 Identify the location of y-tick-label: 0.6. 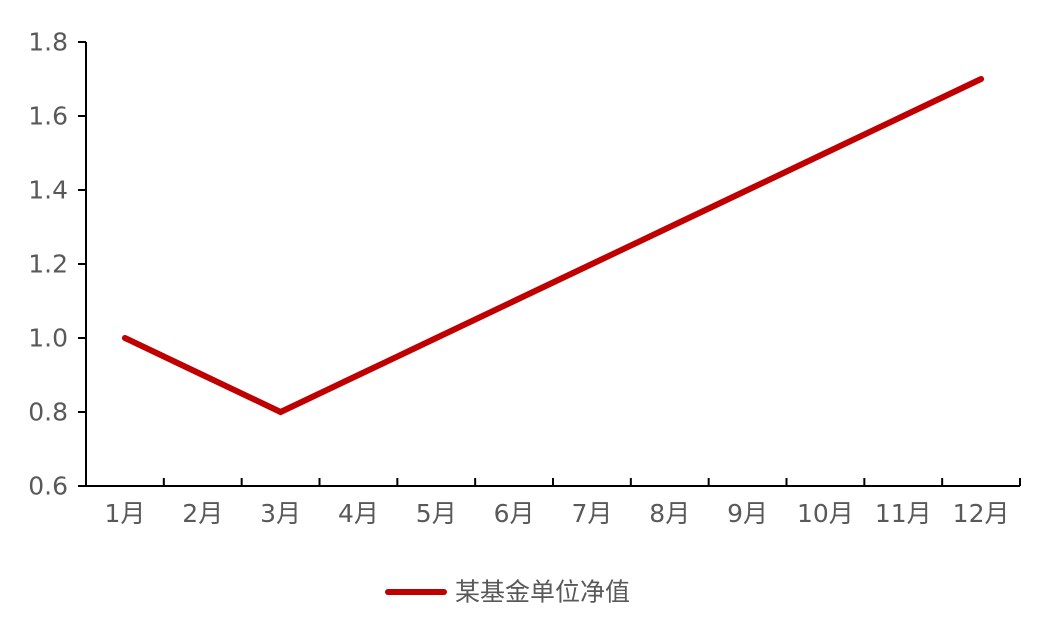
(48, 486).